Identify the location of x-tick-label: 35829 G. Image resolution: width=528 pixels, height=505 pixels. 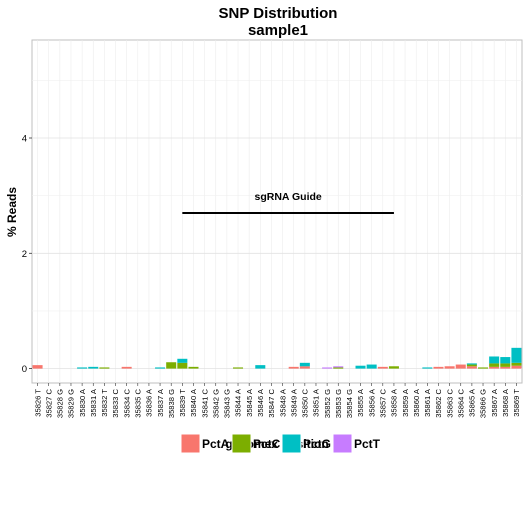
(71, 403).